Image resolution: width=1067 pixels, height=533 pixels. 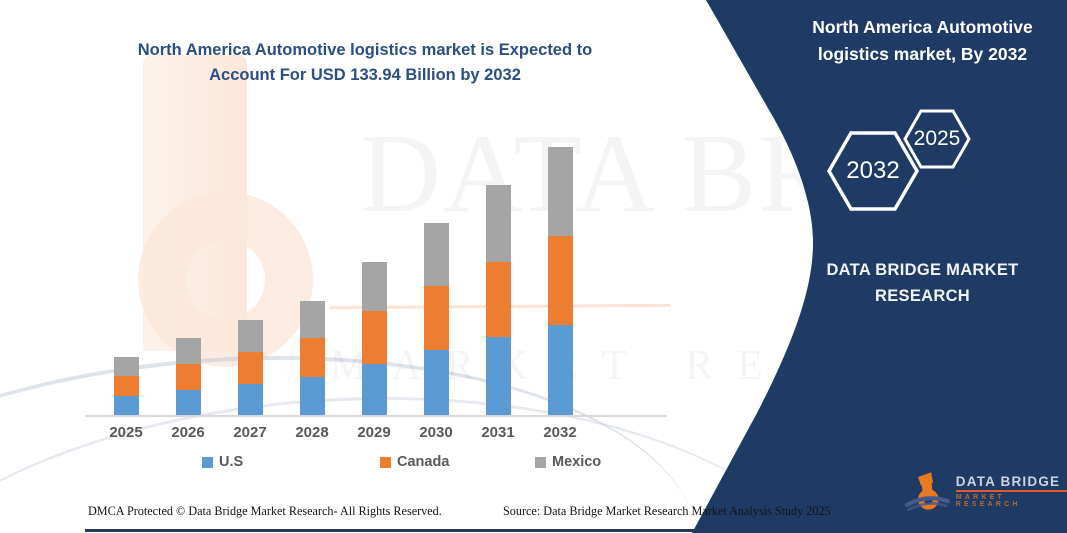 I want to click on legend-label-mexico: Mexico, so click(x=577, y=462).